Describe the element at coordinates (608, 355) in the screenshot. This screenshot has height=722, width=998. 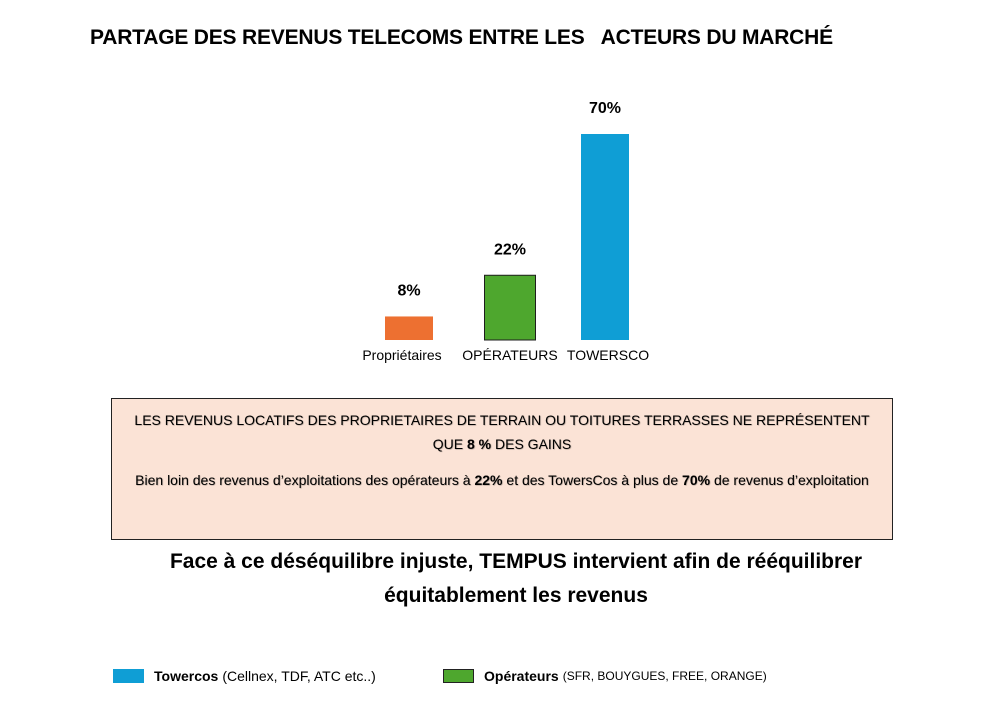
I see `category-label-towersco: TOWERSCO` at that location.